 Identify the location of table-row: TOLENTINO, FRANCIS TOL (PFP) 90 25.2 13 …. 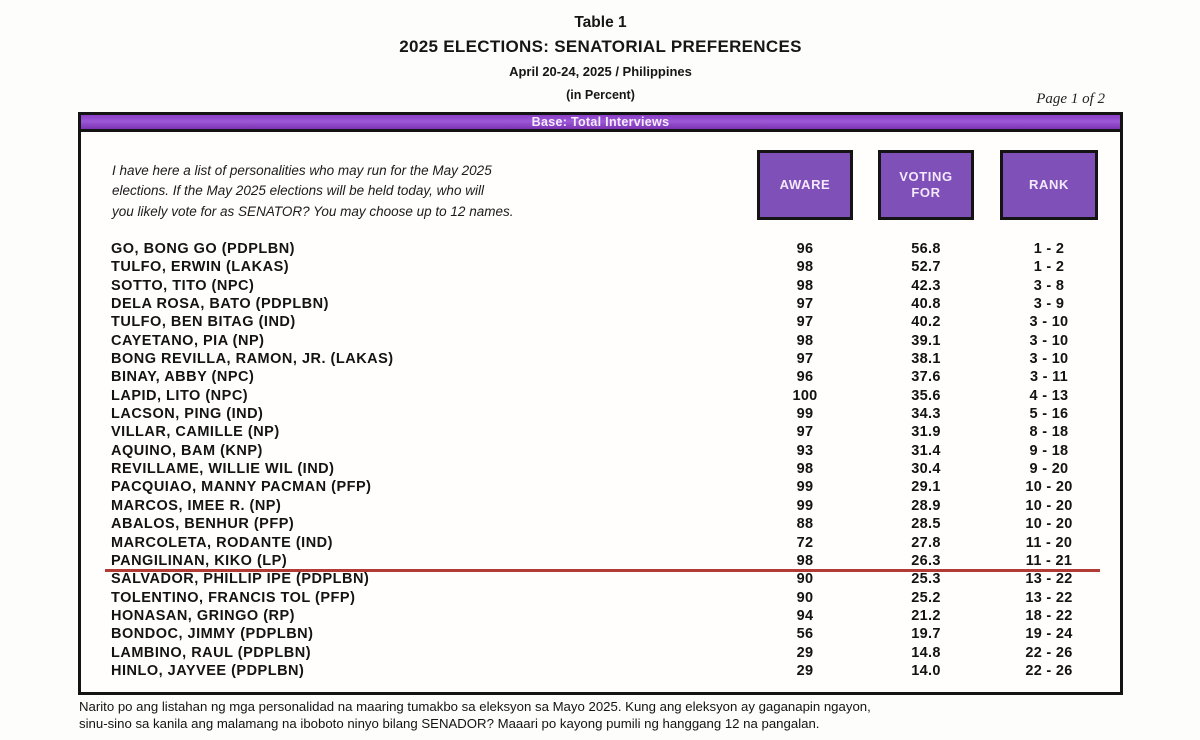
(600, 598).